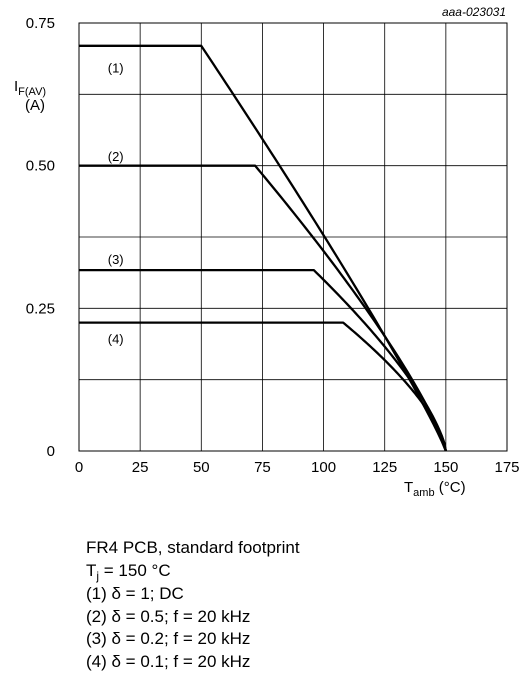 The width and height of the screenshot is (529, 684). What do you see at coordinates (40, 308) in the screenshot?
I see `y-tick-label: 0.25` at bounding box center [40, 308].